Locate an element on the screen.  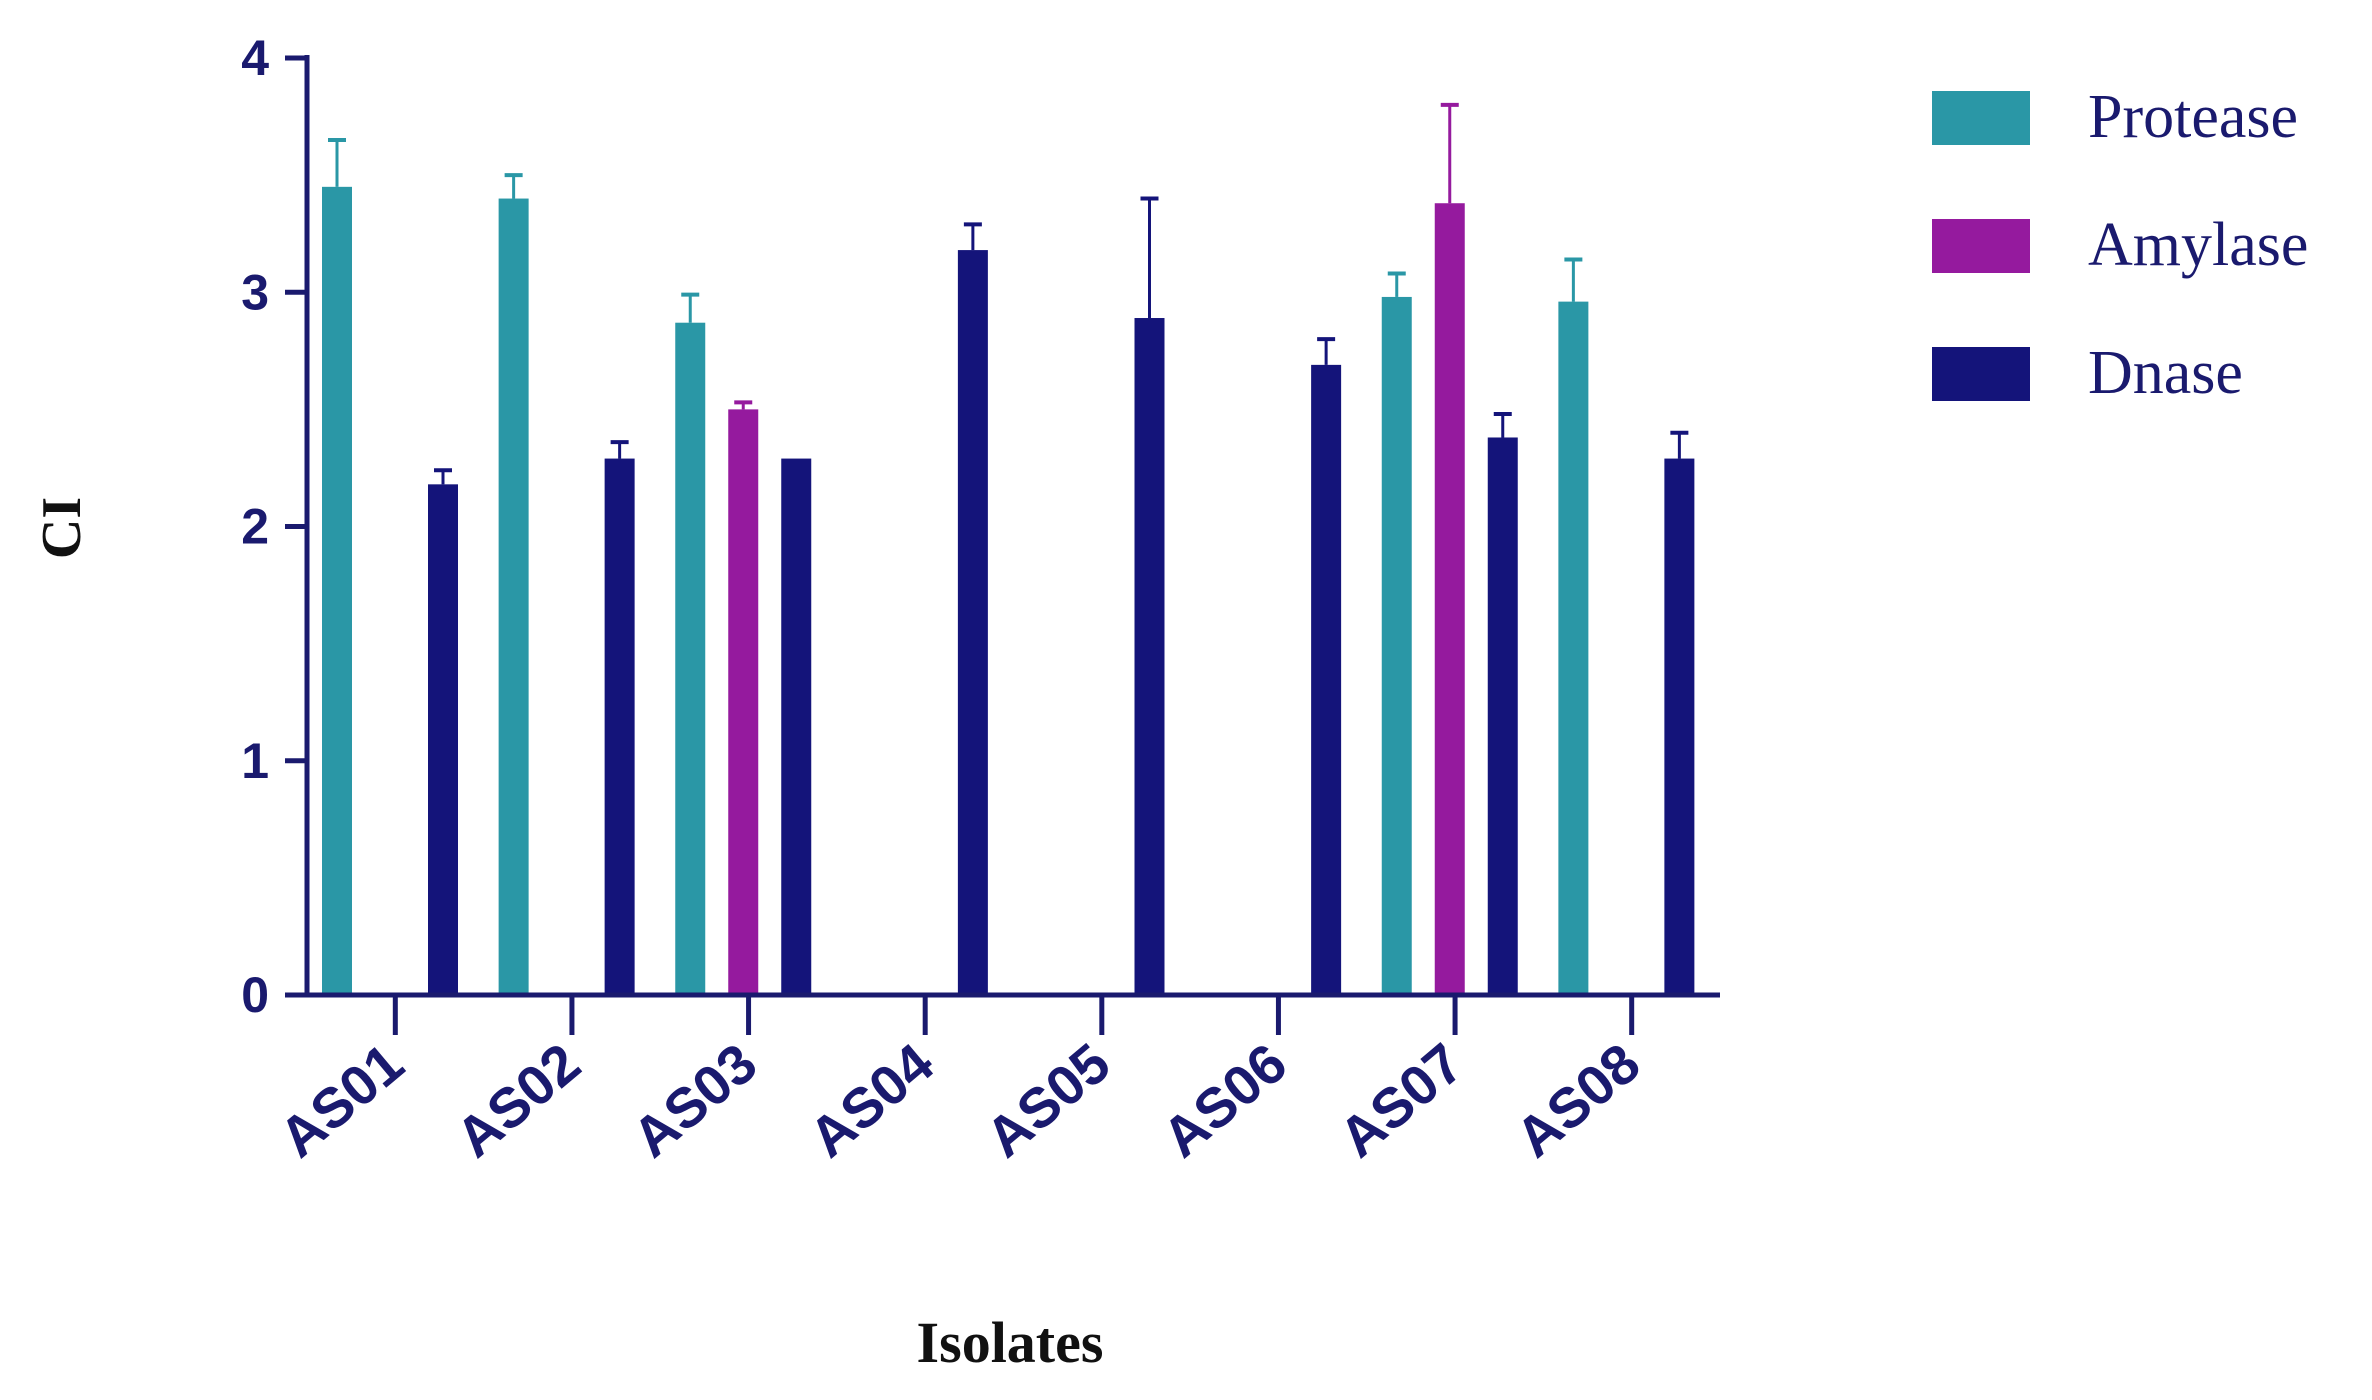
bar-dnase-as07 is located at coordinates (1502, 716).